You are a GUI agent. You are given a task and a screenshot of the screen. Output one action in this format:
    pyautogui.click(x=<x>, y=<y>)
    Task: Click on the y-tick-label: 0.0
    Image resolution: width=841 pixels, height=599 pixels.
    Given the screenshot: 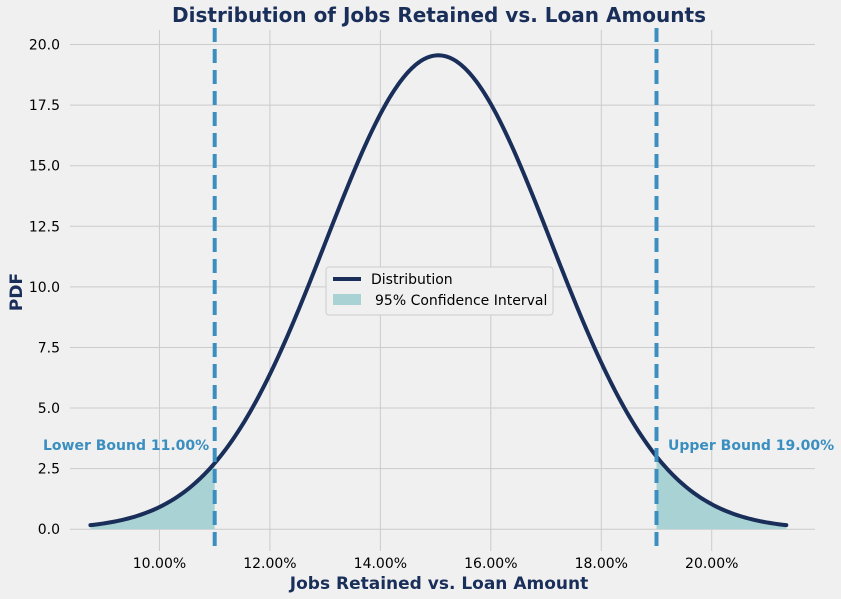 What is the action you would take?
    pyautogui.click(x=49, y=530)
    